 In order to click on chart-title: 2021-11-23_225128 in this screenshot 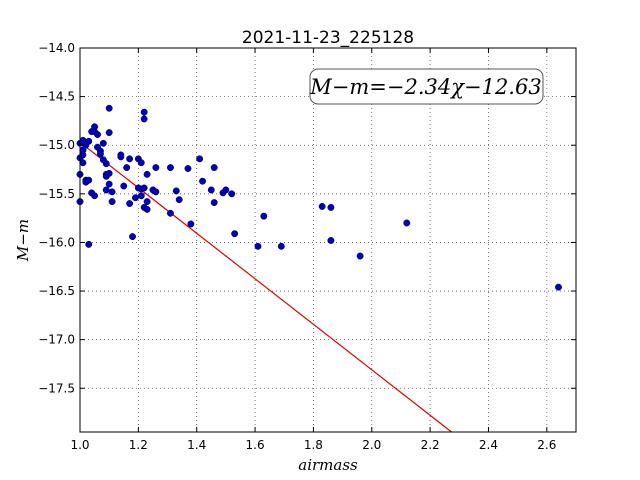, I will do `click(328, 38)`.